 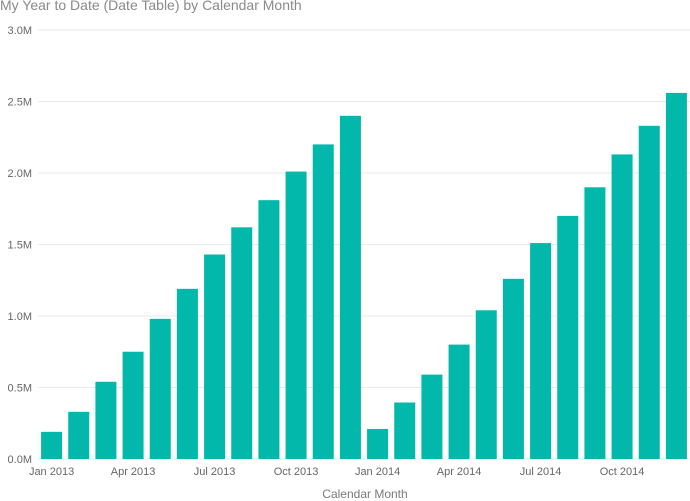 What do you see at coordinates (20, 174) in the screenshot?
I see `y-tick-label: 2.0M` at bounding box center [20, 174].